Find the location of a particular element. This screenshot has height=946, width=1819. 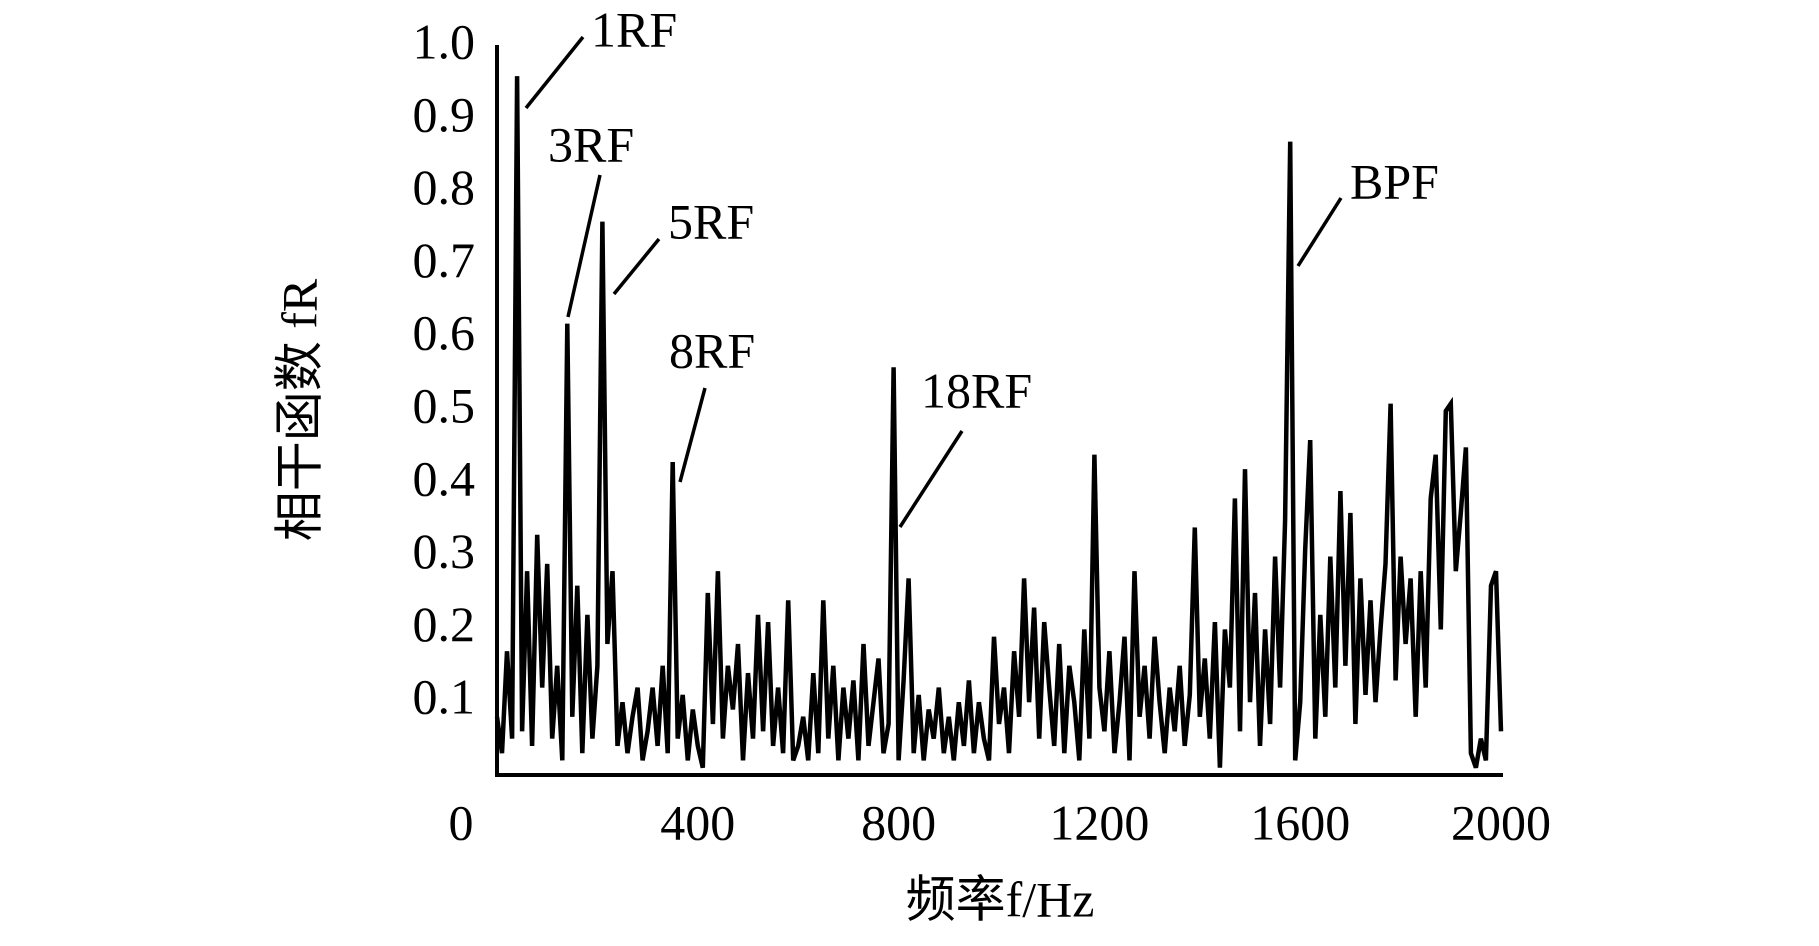

x-tick-label: 1600 is located at coordinates (1300, 822).